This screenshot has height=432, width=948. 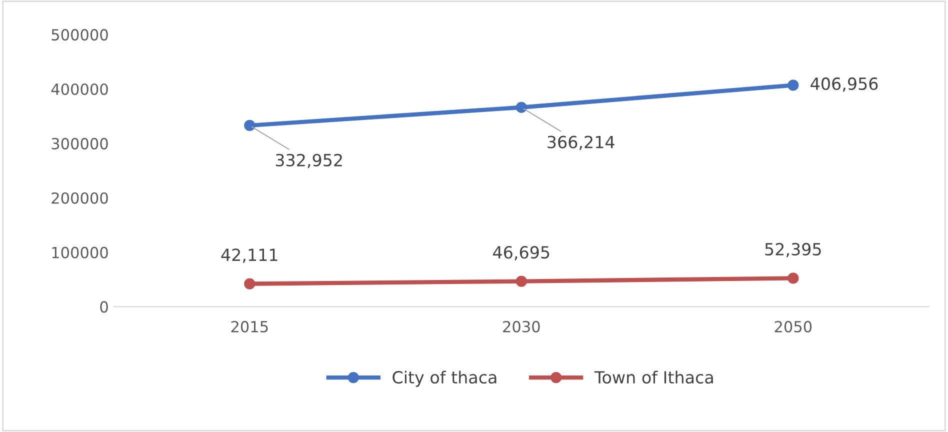 What do you see at coordinates (309, 161) in the screenshot?
I see `data-label: 332,952` at bounding box center [309, 161].